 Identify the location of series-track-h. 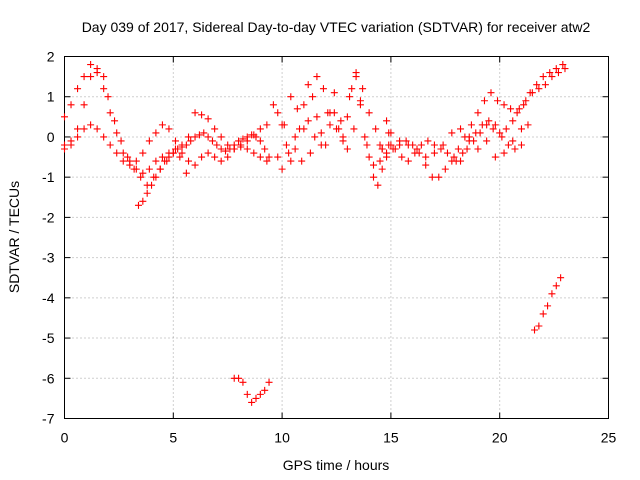
(471, 121).